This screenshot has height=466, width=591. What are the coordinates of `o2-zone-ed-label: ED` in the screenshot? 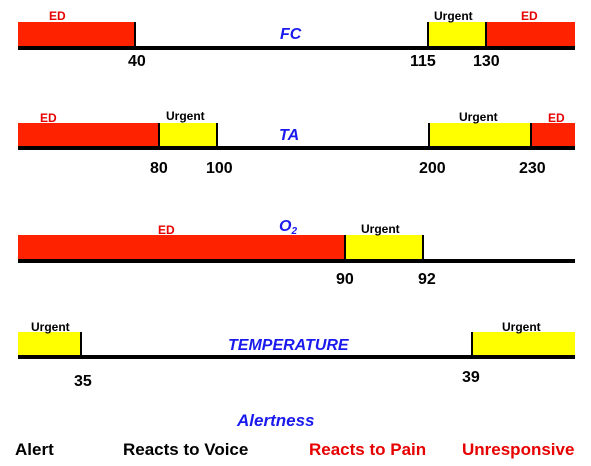 It's located at (166, 230).